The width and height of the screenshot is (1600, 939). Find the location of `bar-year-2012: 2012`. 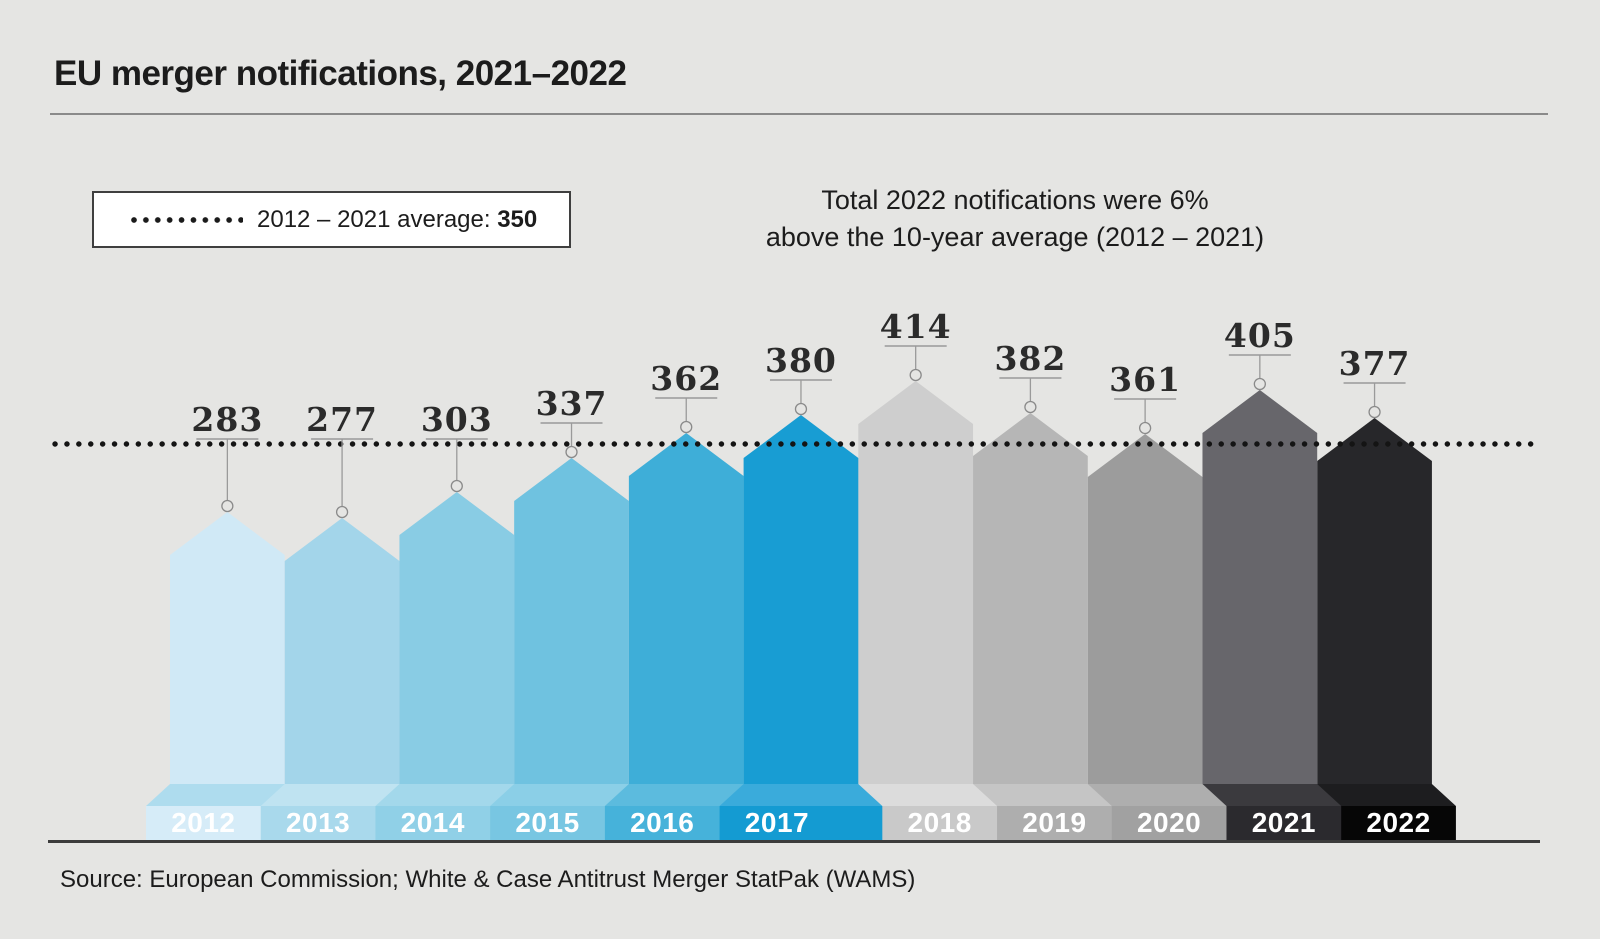

bar-year-2012: 2012 is located at coordinates (203, 822).